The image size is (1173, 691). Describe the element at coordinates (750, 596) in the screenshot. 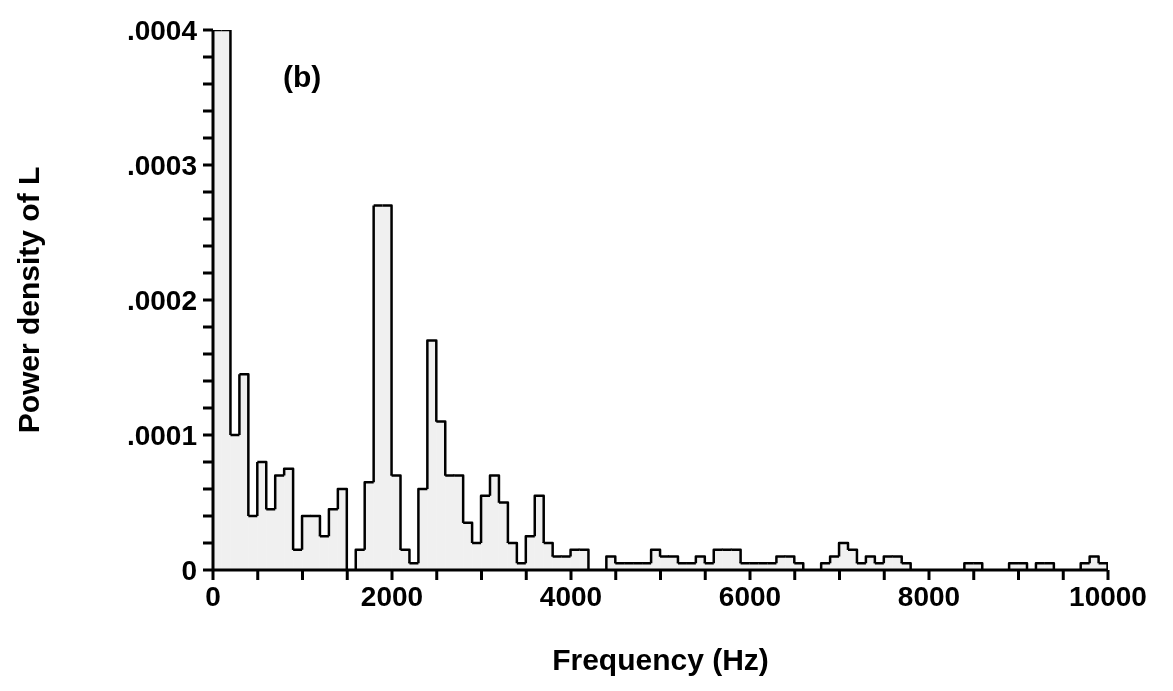

I see `x-tick-label: 6000` at that location.